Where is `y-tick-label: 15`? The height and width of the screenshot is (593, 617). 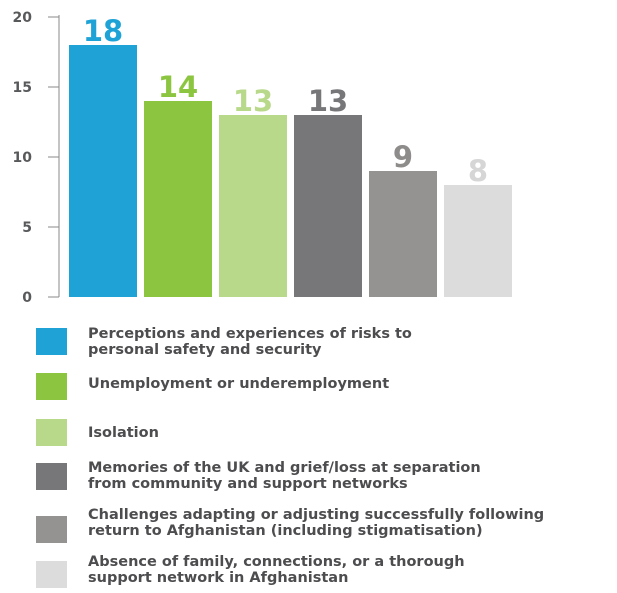
y-tick-label: 15 is located at coordinates (22, 88).